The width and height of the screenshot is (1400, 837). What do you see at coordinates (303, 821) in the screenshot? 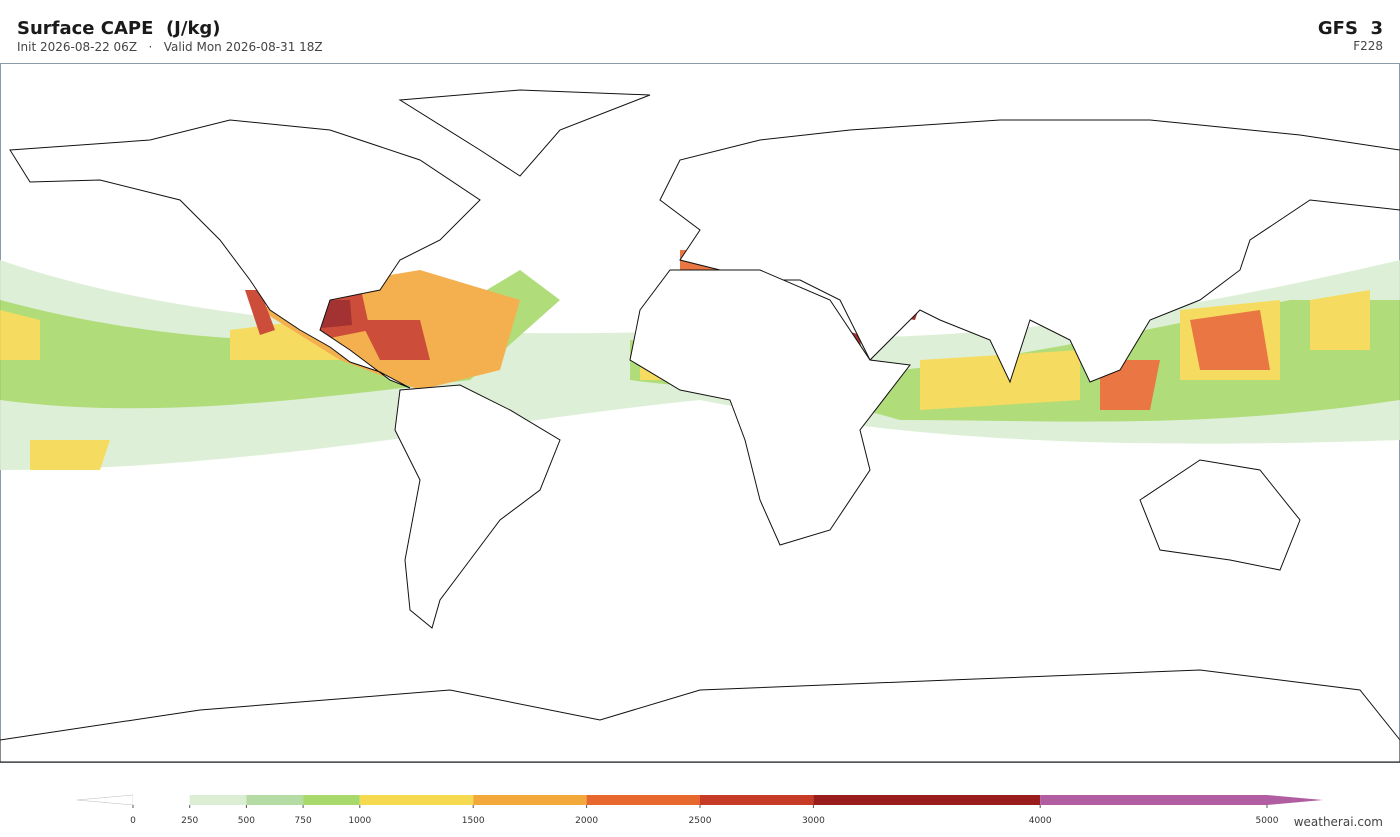
I see `colorbar-tick-label: 750` at bounding box center [303, 821].